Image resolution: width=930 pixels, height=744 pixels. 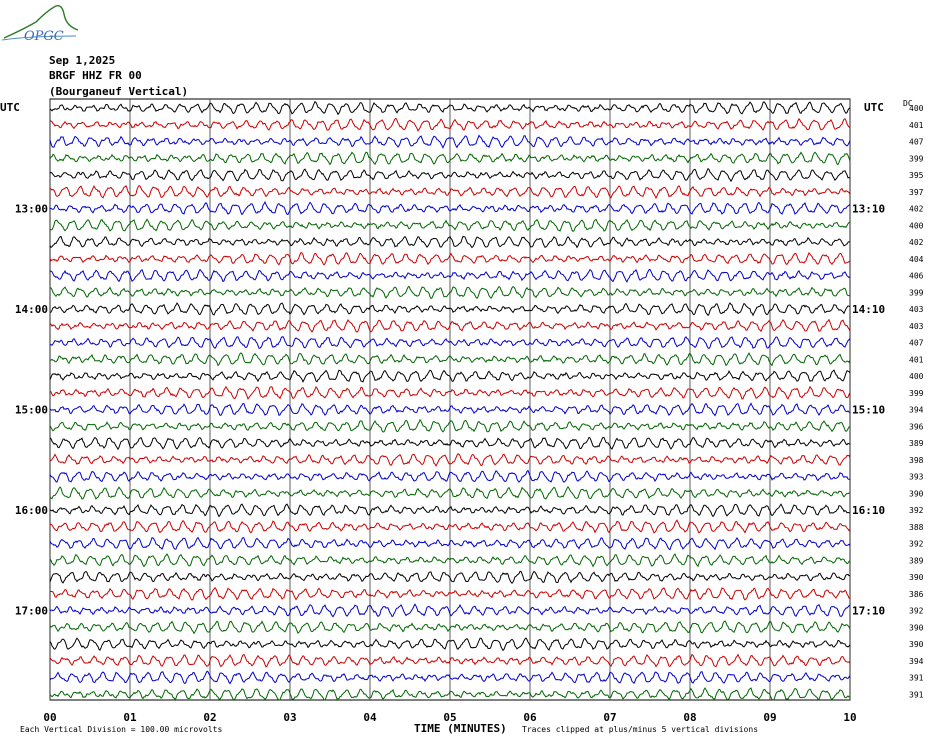 I want to click on dc-offset-label: 397, so click(x=916, y=192).